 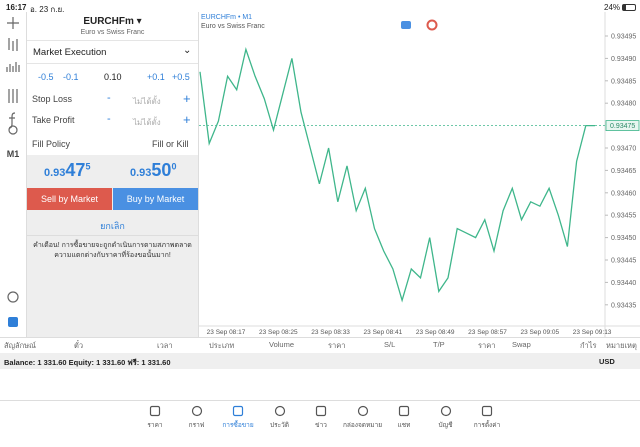 What do you see at coordinates (404, 417) in the screenshot?
I see `tab: แชท` at bounding box center [404, 417].